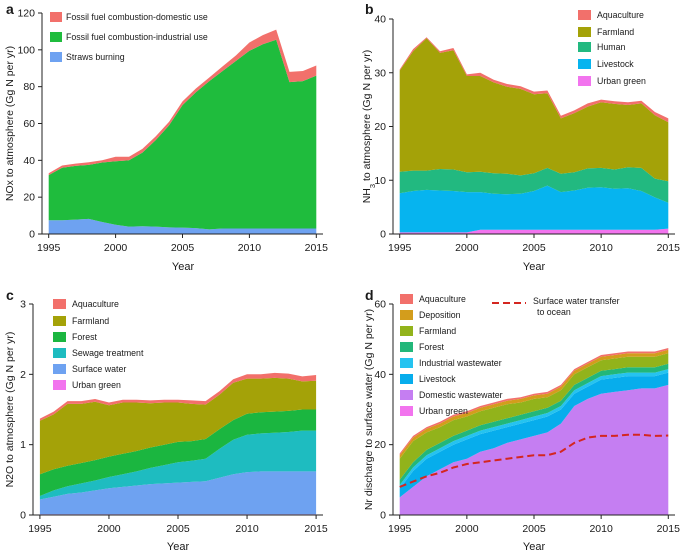 The image size is (685, 554). Describe the element at coordinates (534, 110) in the screenshot. I see `area-b-farmland` at that location.